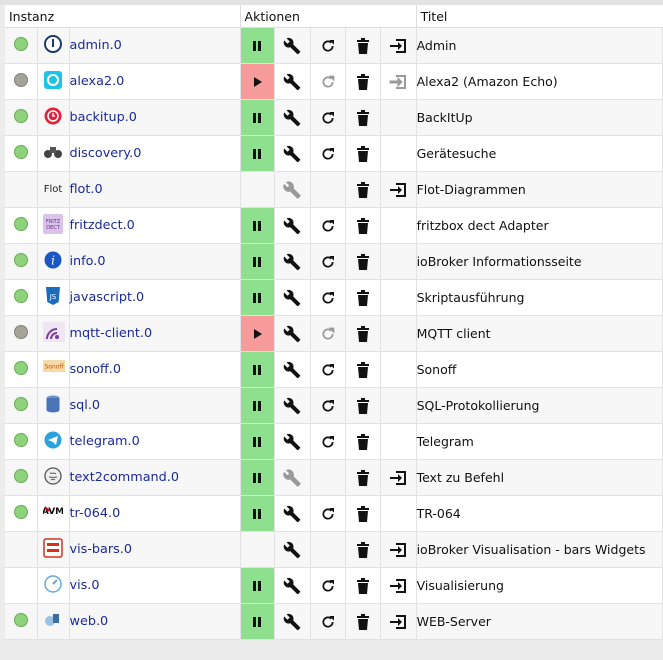 The image size is (663, 660). What do you see at coordinates (155, 45) in the screenshot?
I see `instance-name: admin.0` at bounding box center [155, 45].